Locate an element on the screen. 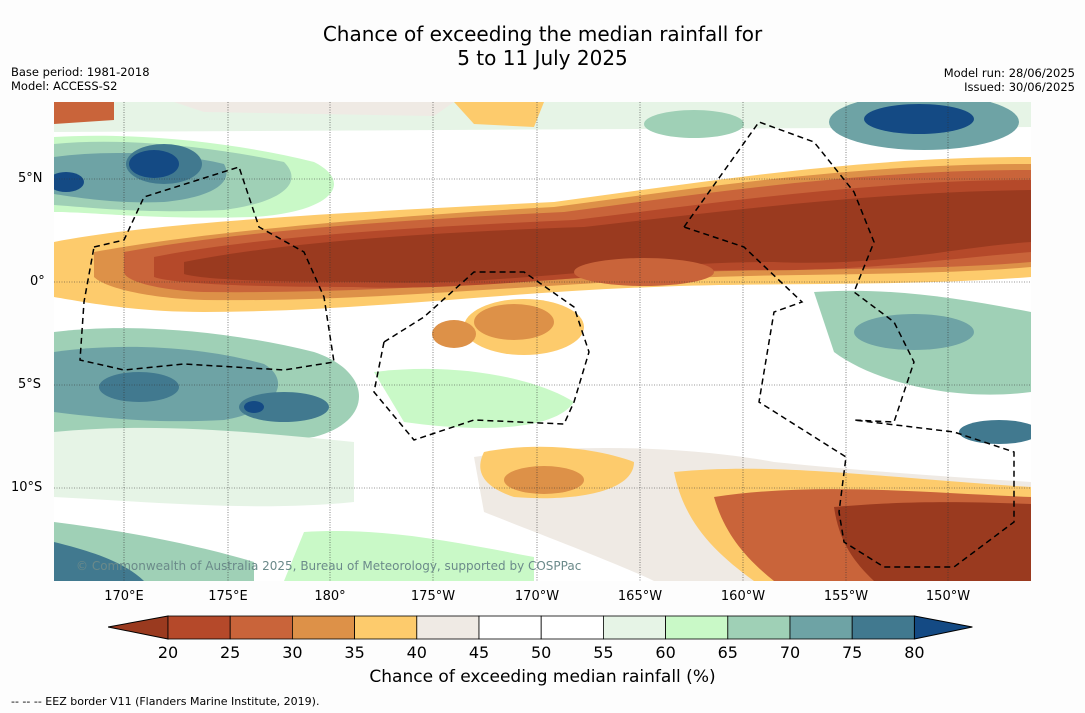 This screenshot has height=713, width=1085. south-orange-patch is located at coordinates (544, 480).